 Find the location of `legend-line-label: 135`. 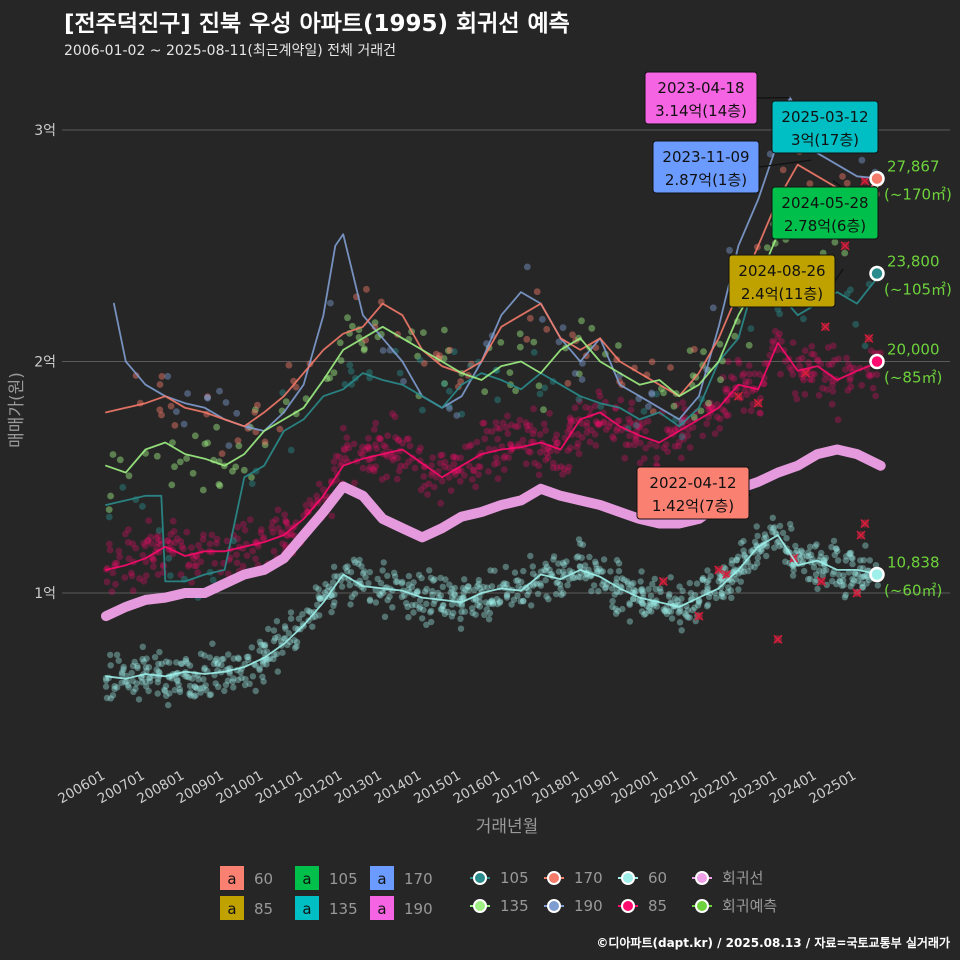

legend-line-label: 135 is located at coordinates (514, 906).